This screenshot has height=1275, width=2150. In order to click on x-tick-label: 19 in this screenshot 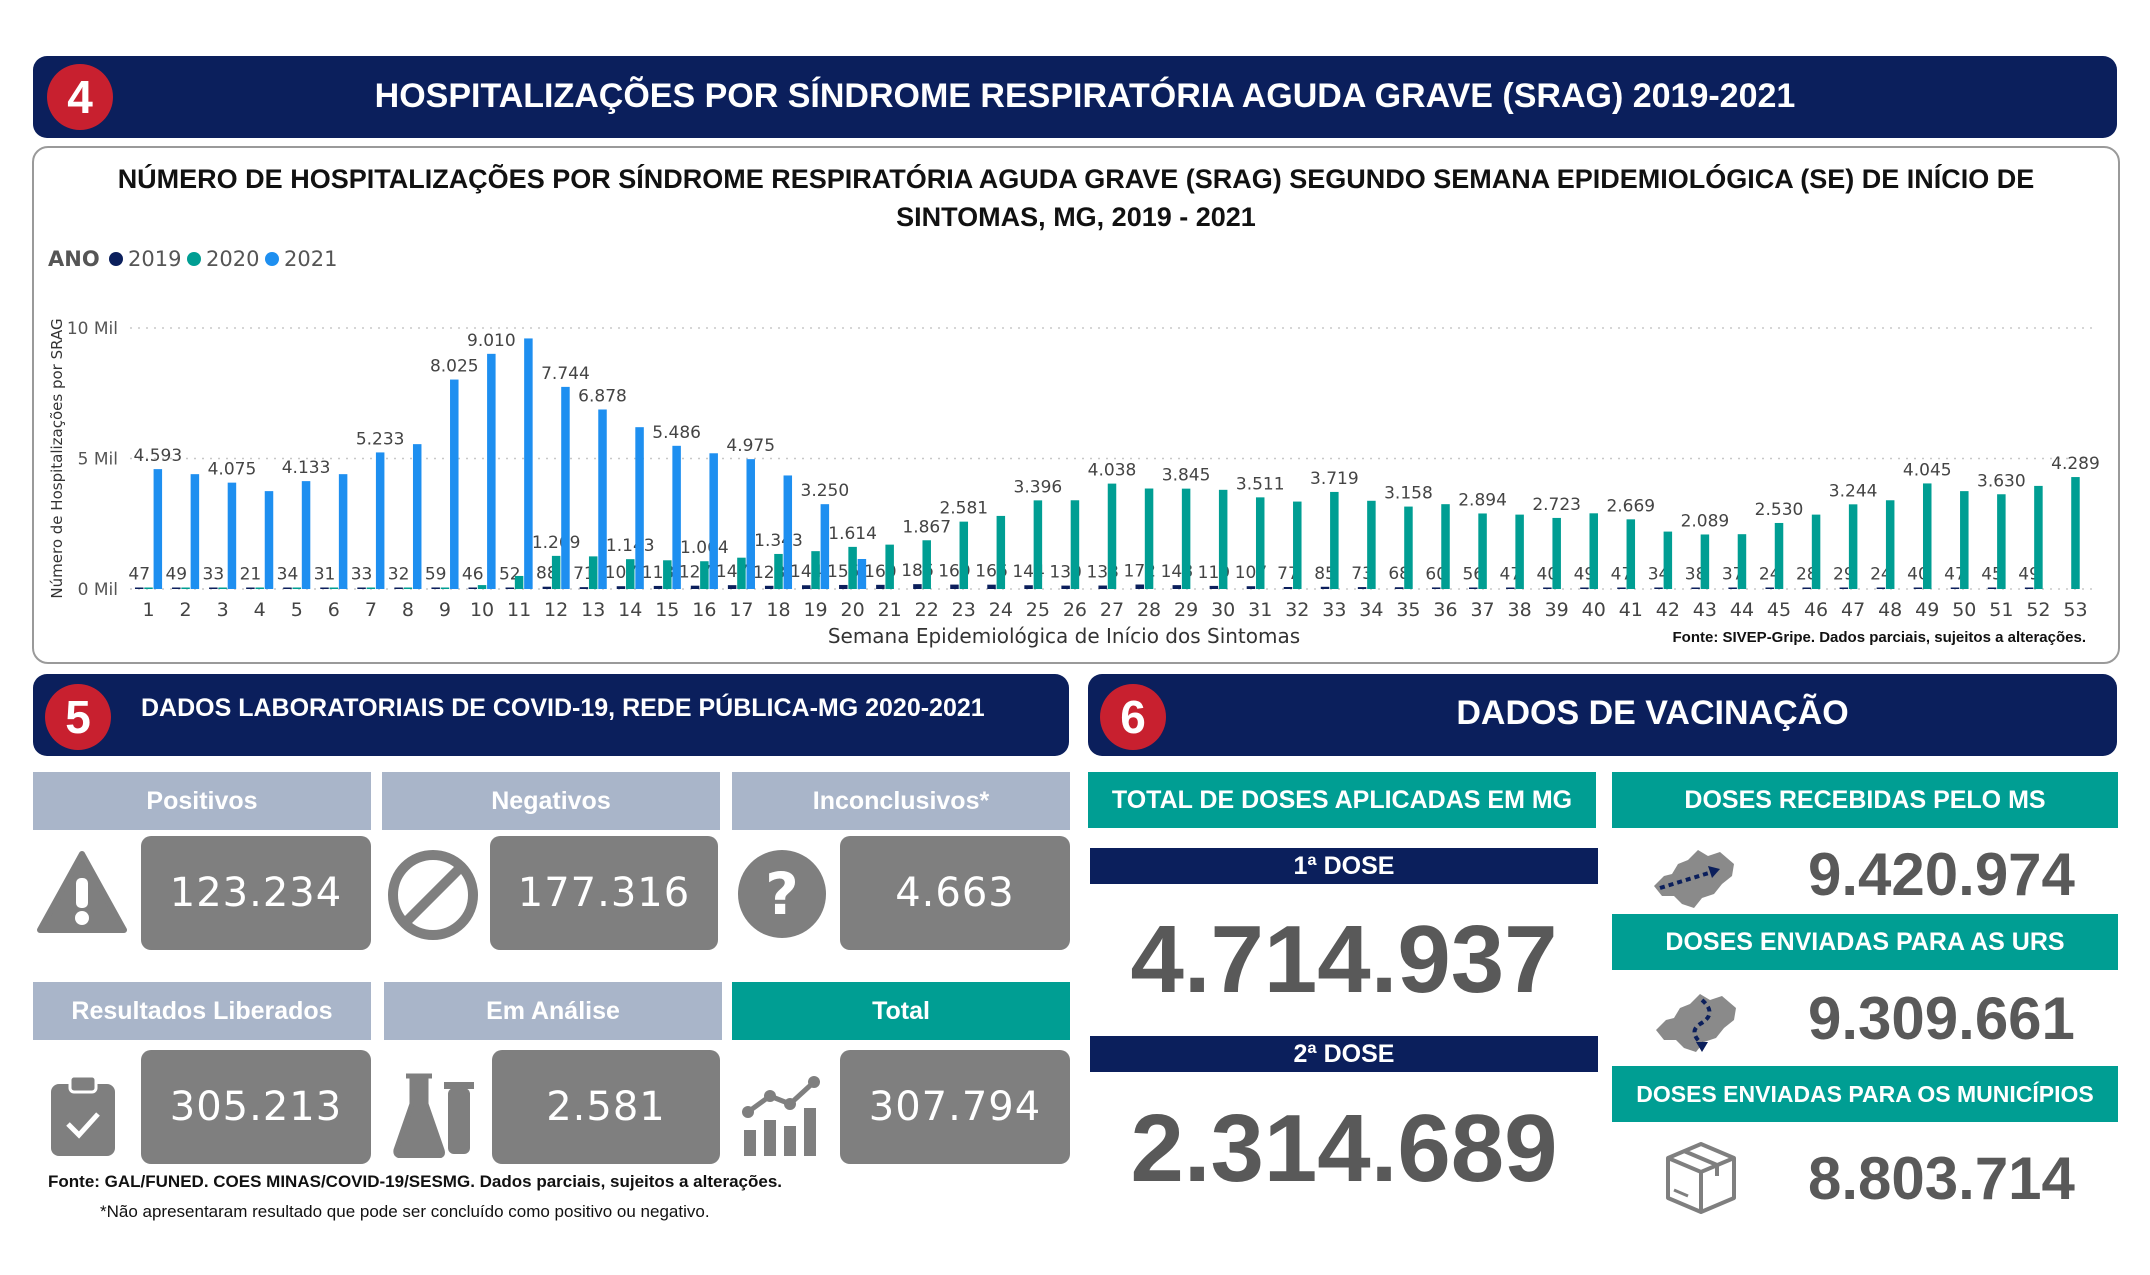, I will do `click(815, 610)`.